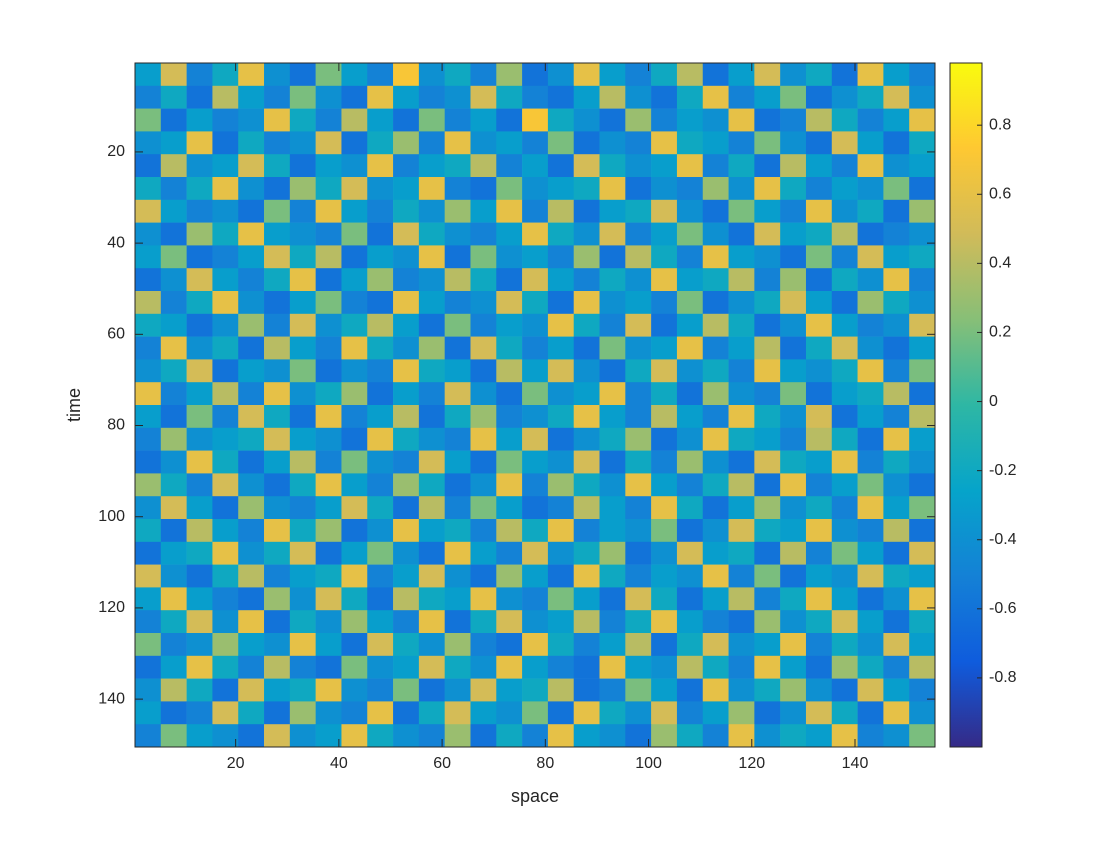 Image resolution: width=1120 pixels, height=845 pixels. What do you see at coordinates (1003, 539) in the screenshot?
I see `colorbar-tick-label: -0.4` at bounding box center [1003, 539].